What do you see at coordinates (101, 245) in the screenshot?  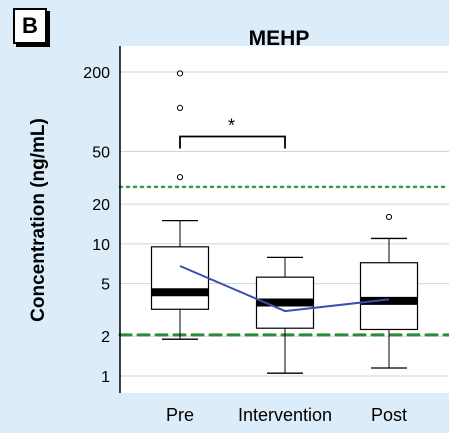 I see `y-tick-label: 10` at bounding box center [101, 245].